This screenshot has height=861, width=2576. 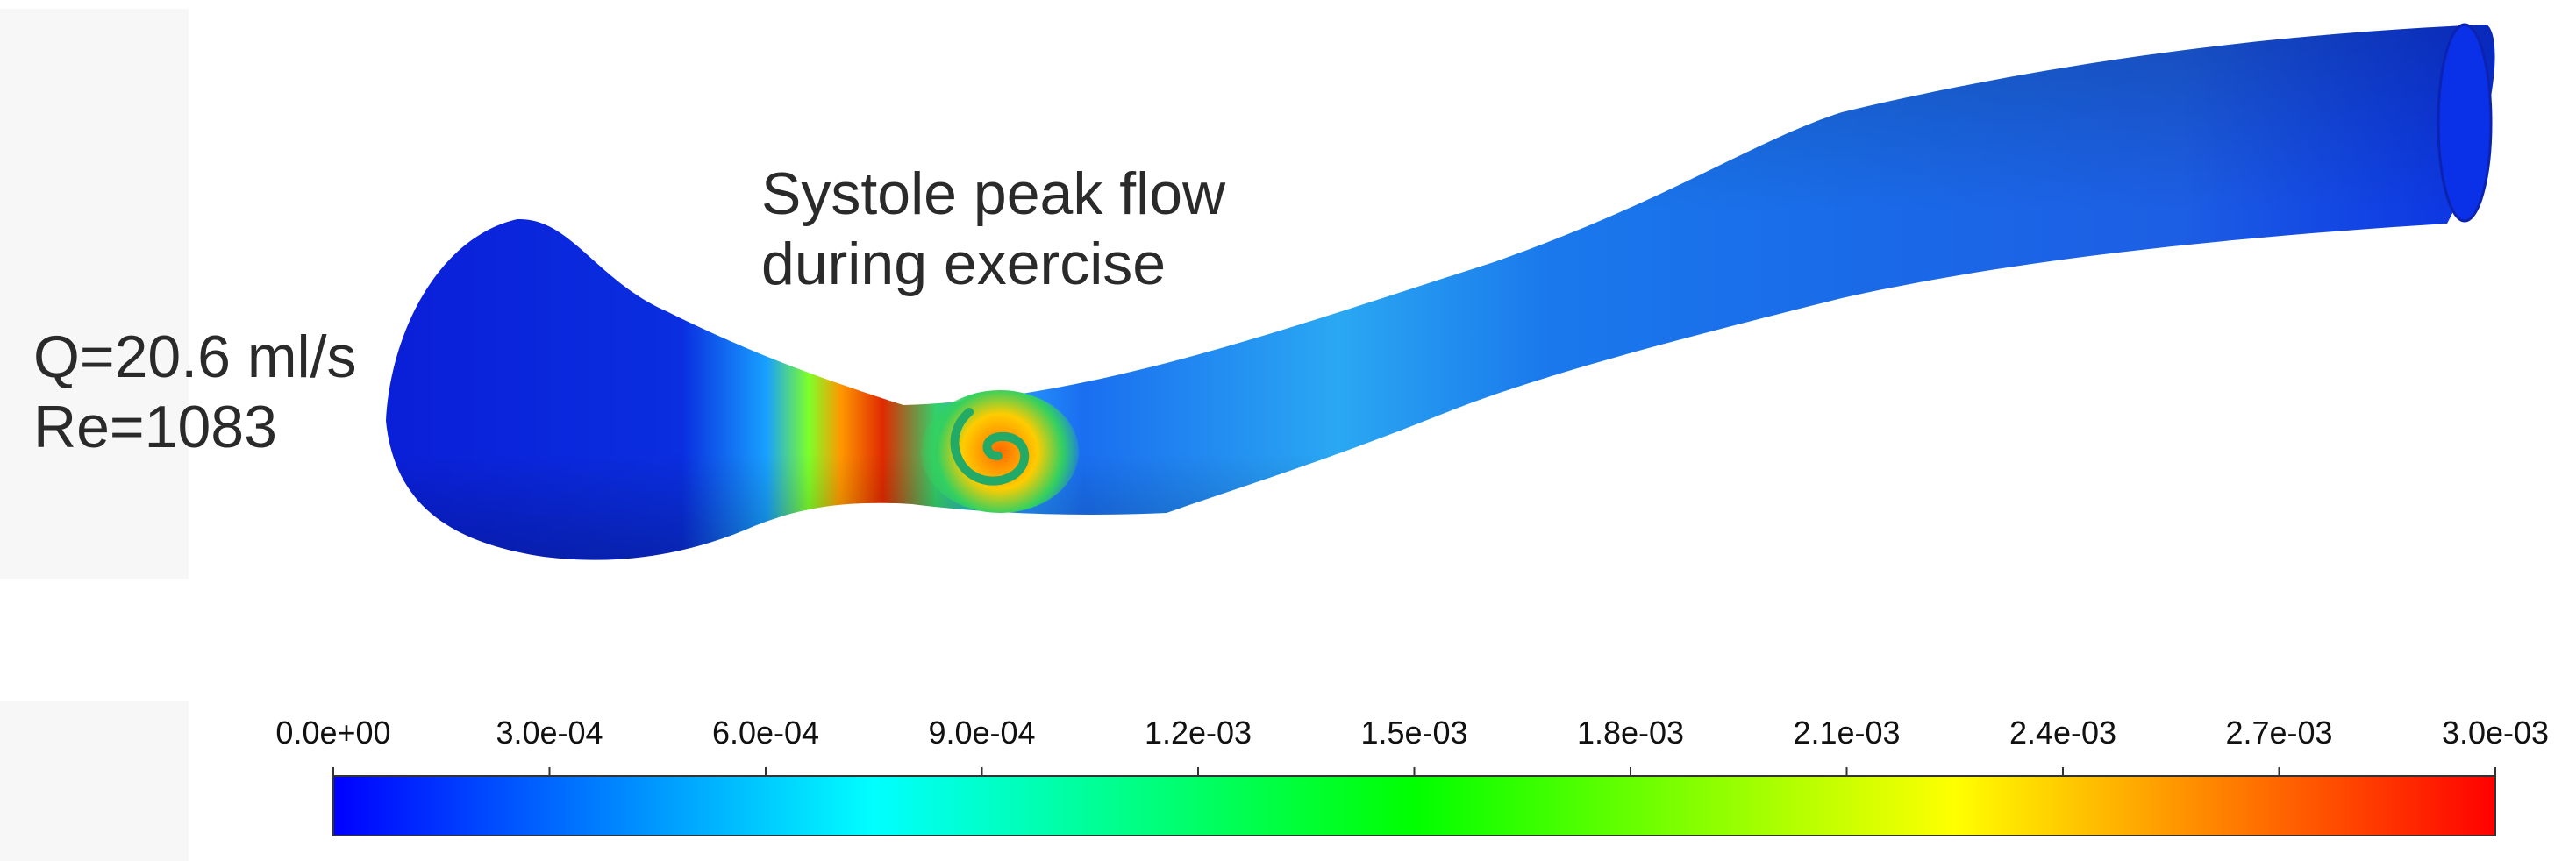 I want to click on colorbar-tick-label: 0.0e+00, so click(x=333, y=733).